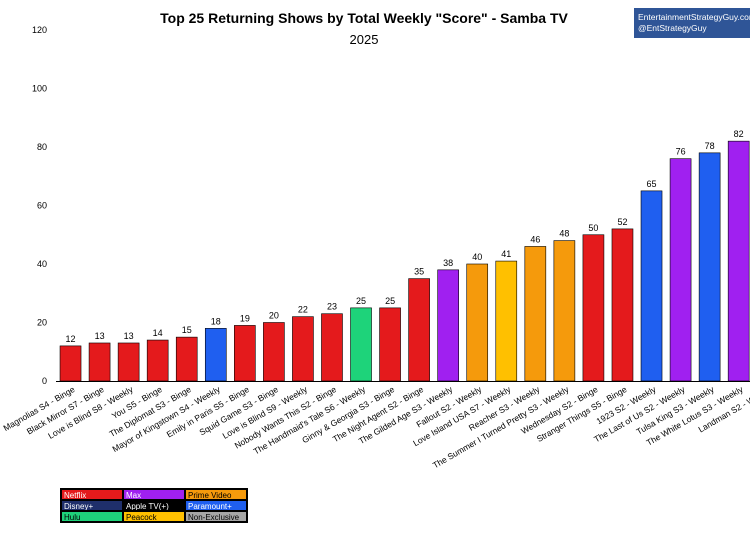 This screenshot has height=536, width=750. What do you see at coordinates (154, 494) in the screenshot?
I see `legend-item-max: Max` at bounding box center [154, 494].